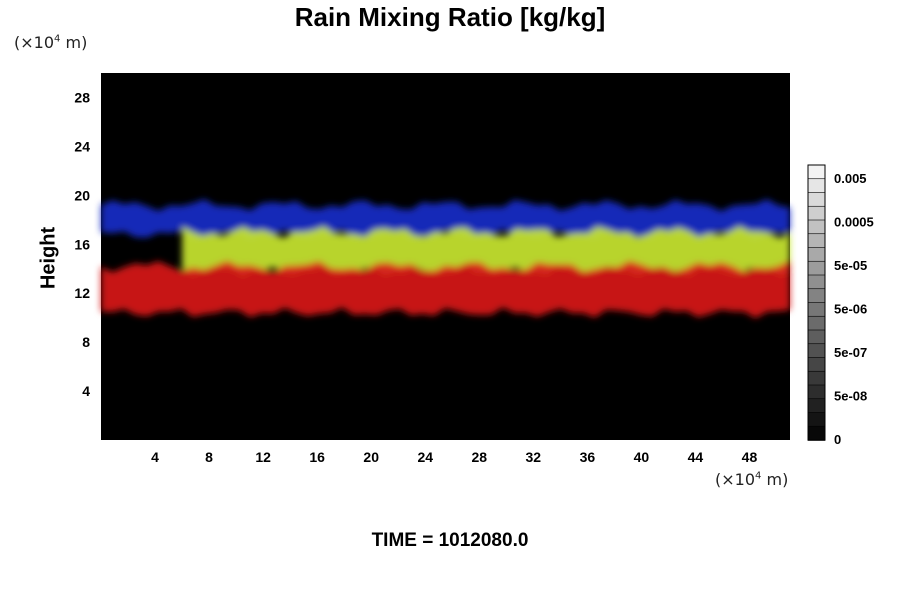 This screenshot has width=900, height=600. I want to click on y-tick-label: 16, so click(82, 244).